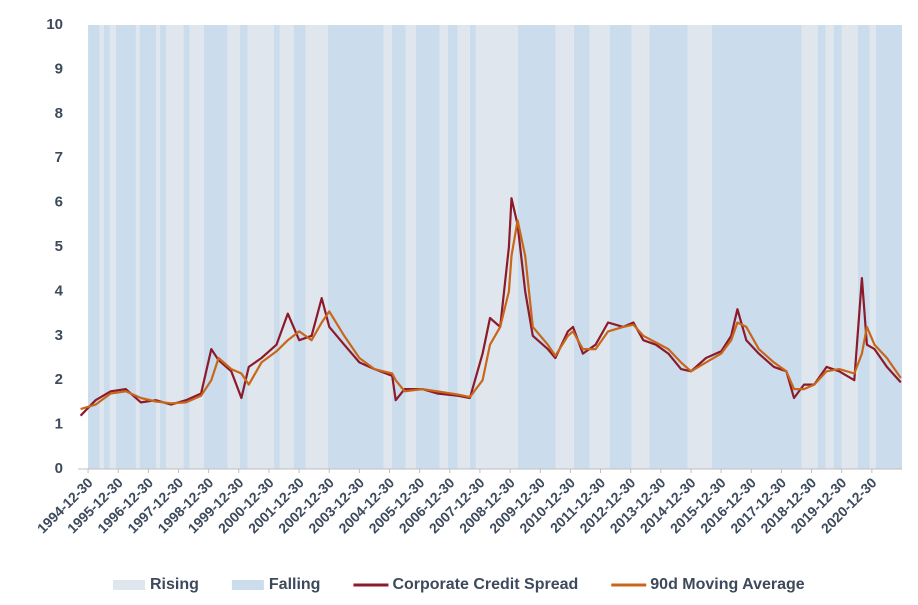 The width and height of the screenshot is (918, 605). Describe the element at coordinates (727, 584) in the screenshot. I see `legend-label: 90d Moving Average` at that location.